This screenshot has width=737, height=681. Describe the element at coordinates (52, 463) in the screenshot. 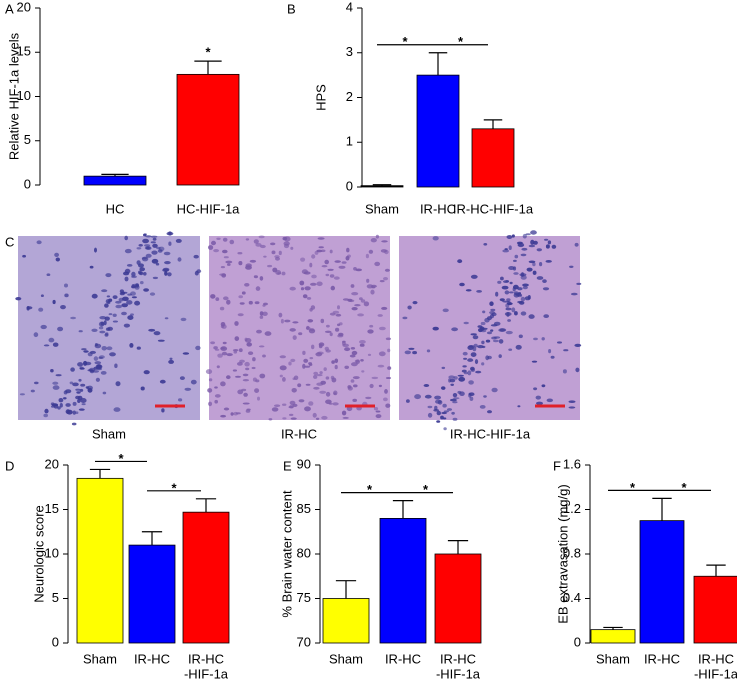

I see `y-tick-label: 20` at that location.